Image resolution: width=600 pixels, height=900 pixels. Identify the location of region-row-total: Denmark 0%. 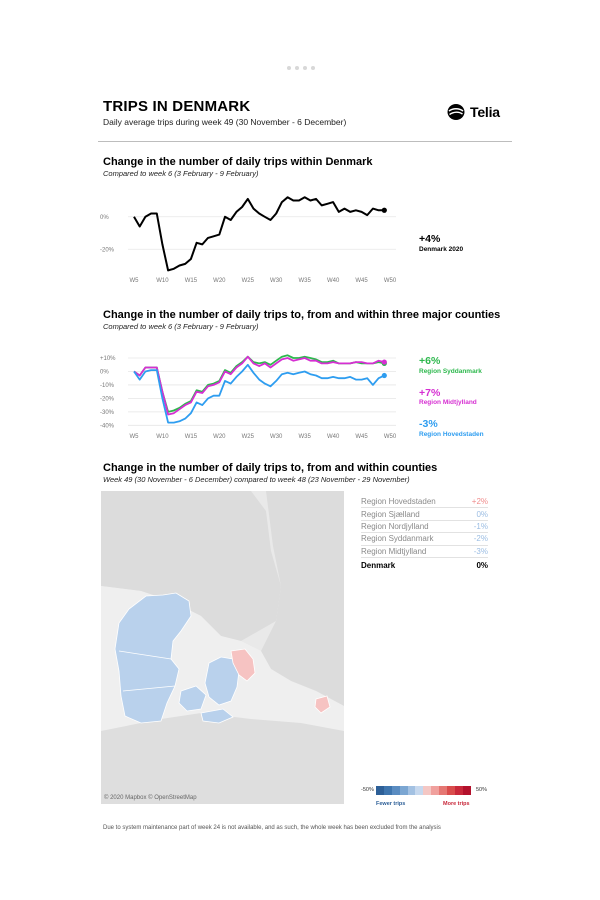
(424, 566).